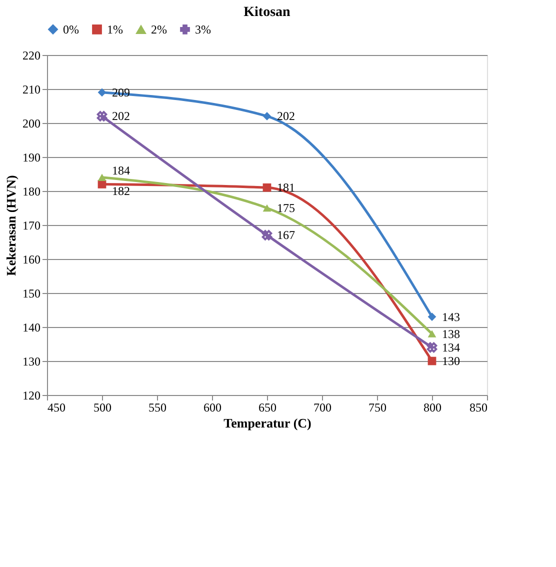  Describe the element at coordinates (451, 361) in the screenshot. I see `data-label: 130` at that location.